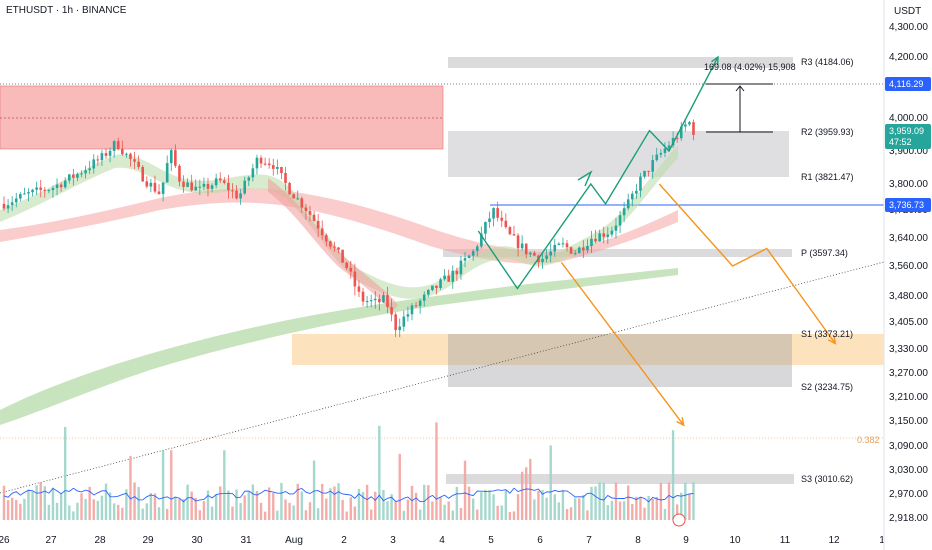  What do you see at coordinates (908, 518) in the screenshot?
I see `y-tick-label: 2,918.00` at bounding box center [908, 518].